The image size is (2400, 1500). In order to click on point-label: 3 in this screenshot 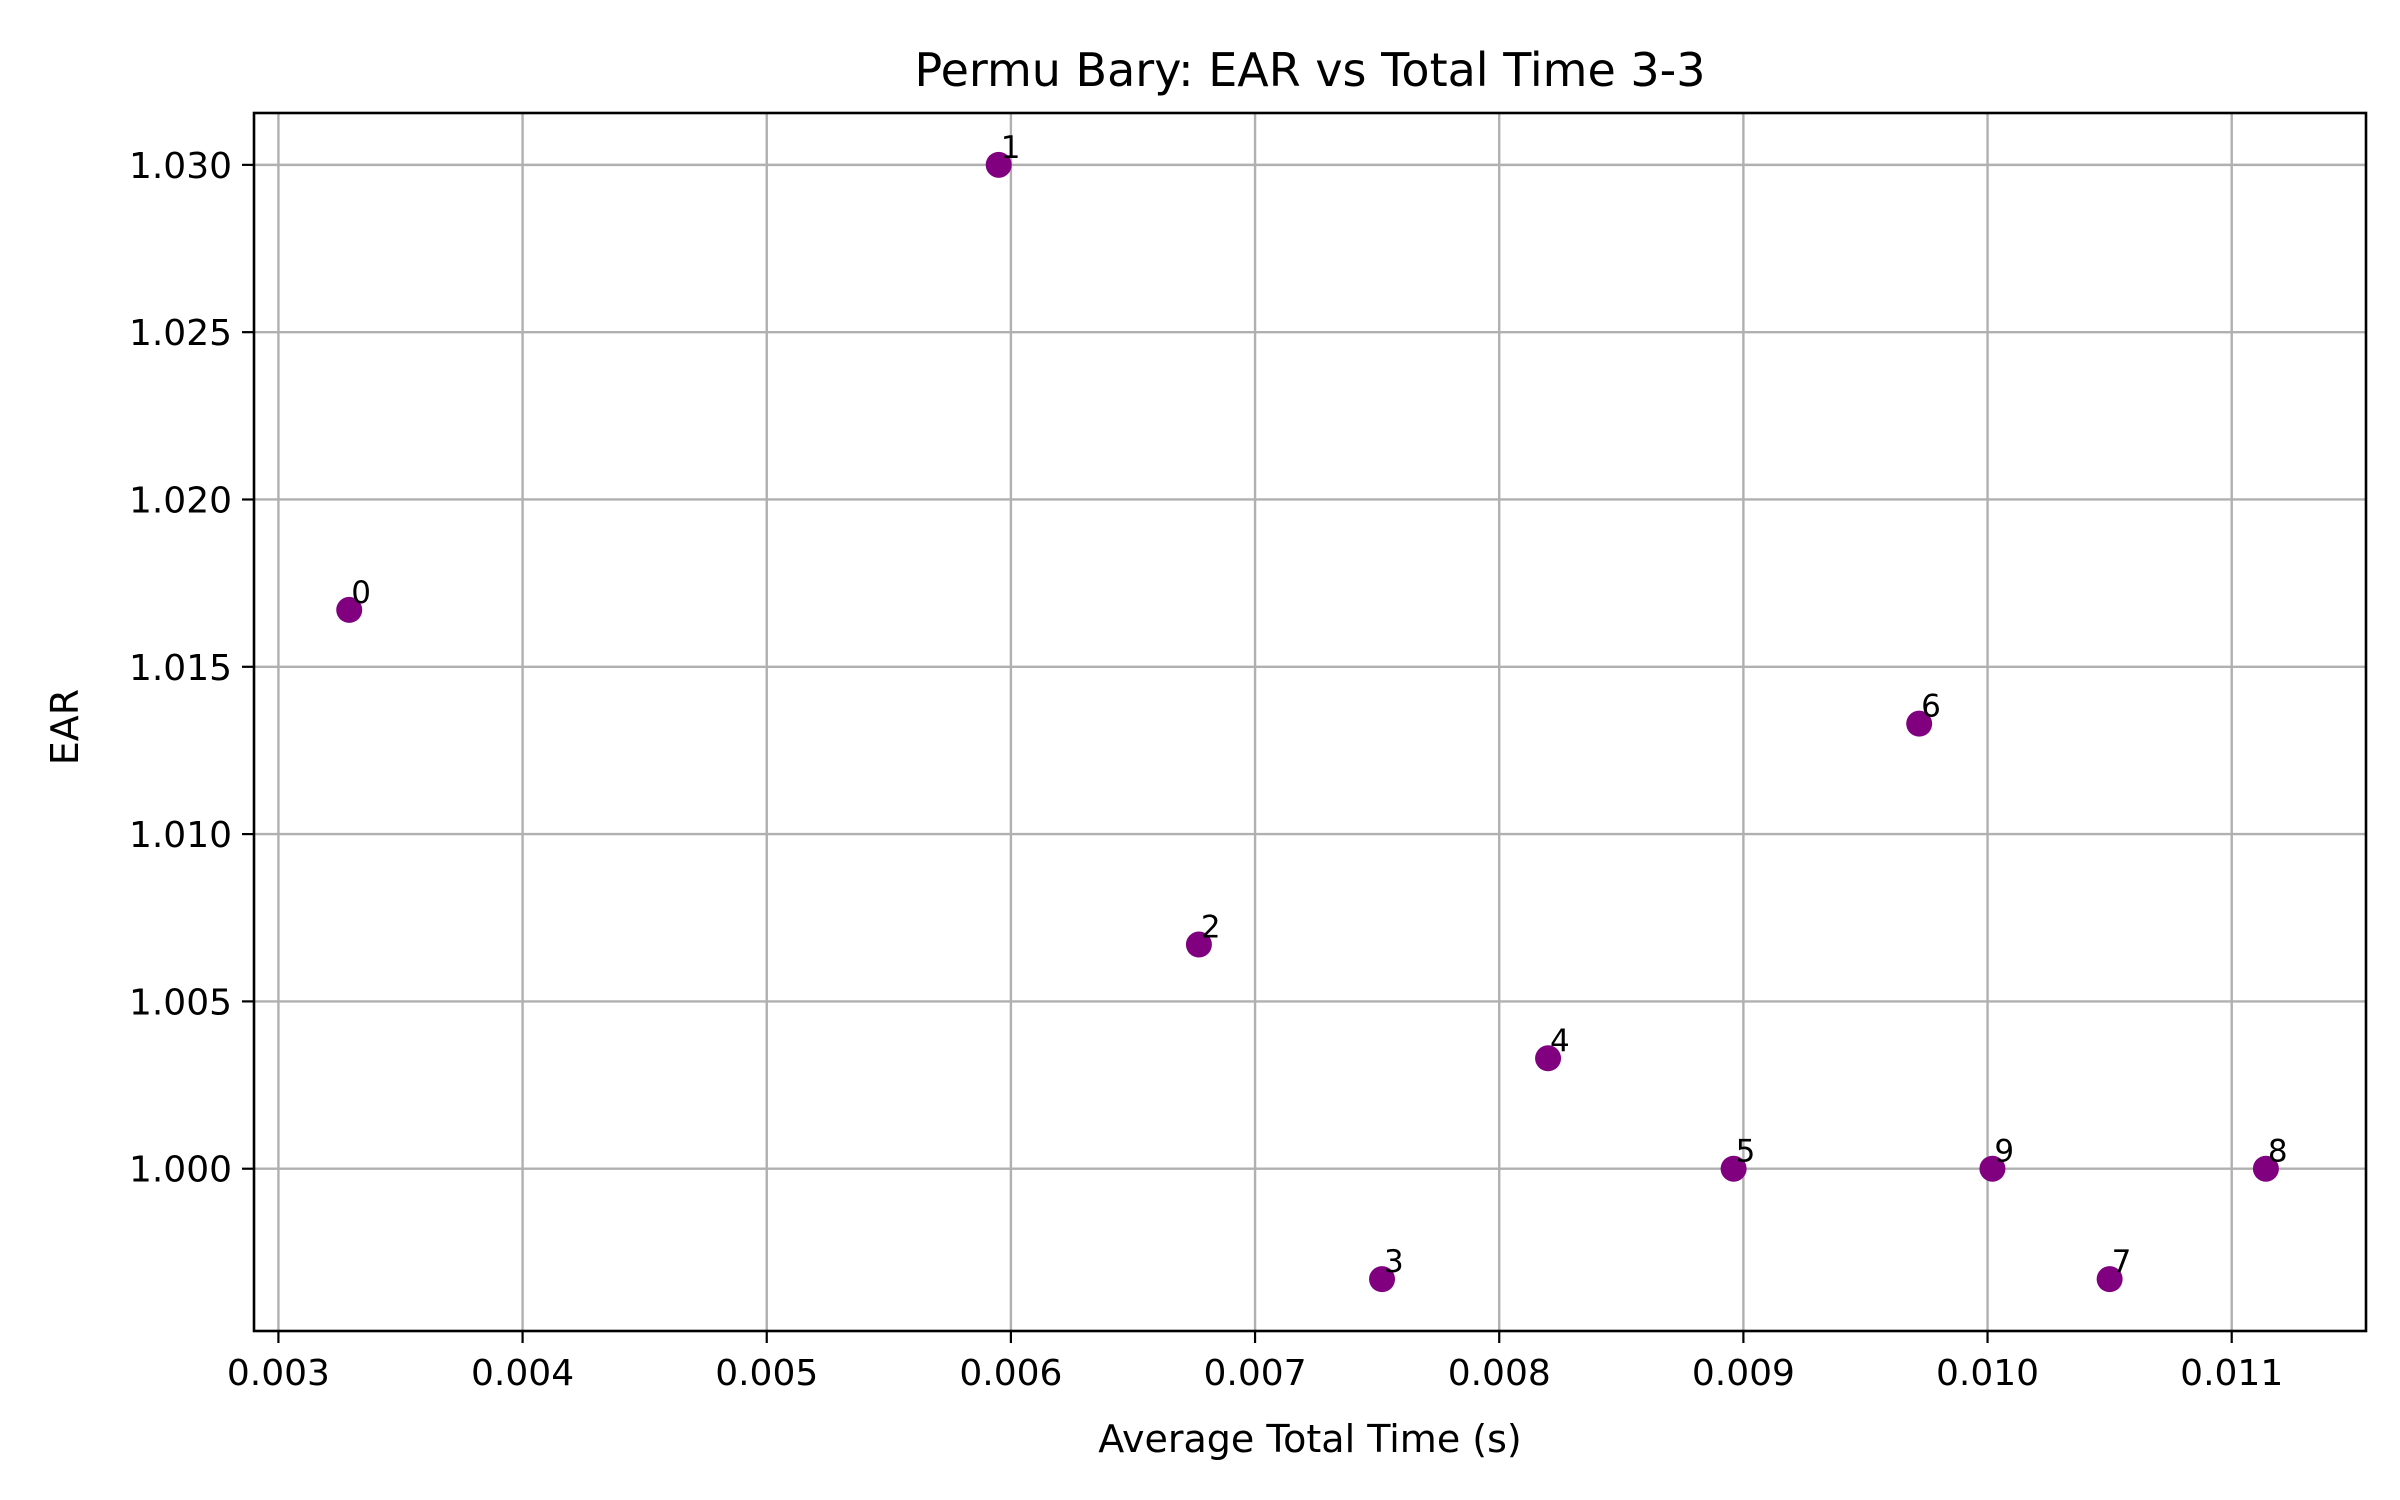, I will do `click(1394, 1262)`.